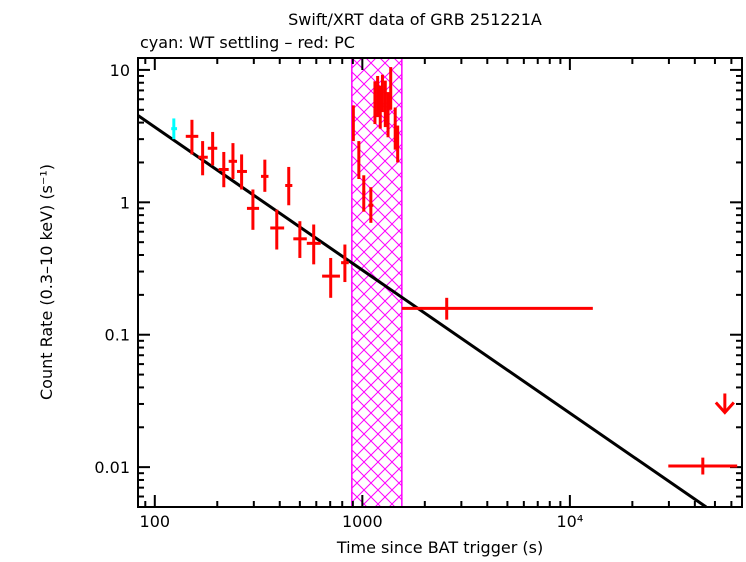 The width and height of the screenshot is (746, 562). Describe the element at coordinates (125, 202) in the screenshot. I see `y-tick-label: 1` at that location.